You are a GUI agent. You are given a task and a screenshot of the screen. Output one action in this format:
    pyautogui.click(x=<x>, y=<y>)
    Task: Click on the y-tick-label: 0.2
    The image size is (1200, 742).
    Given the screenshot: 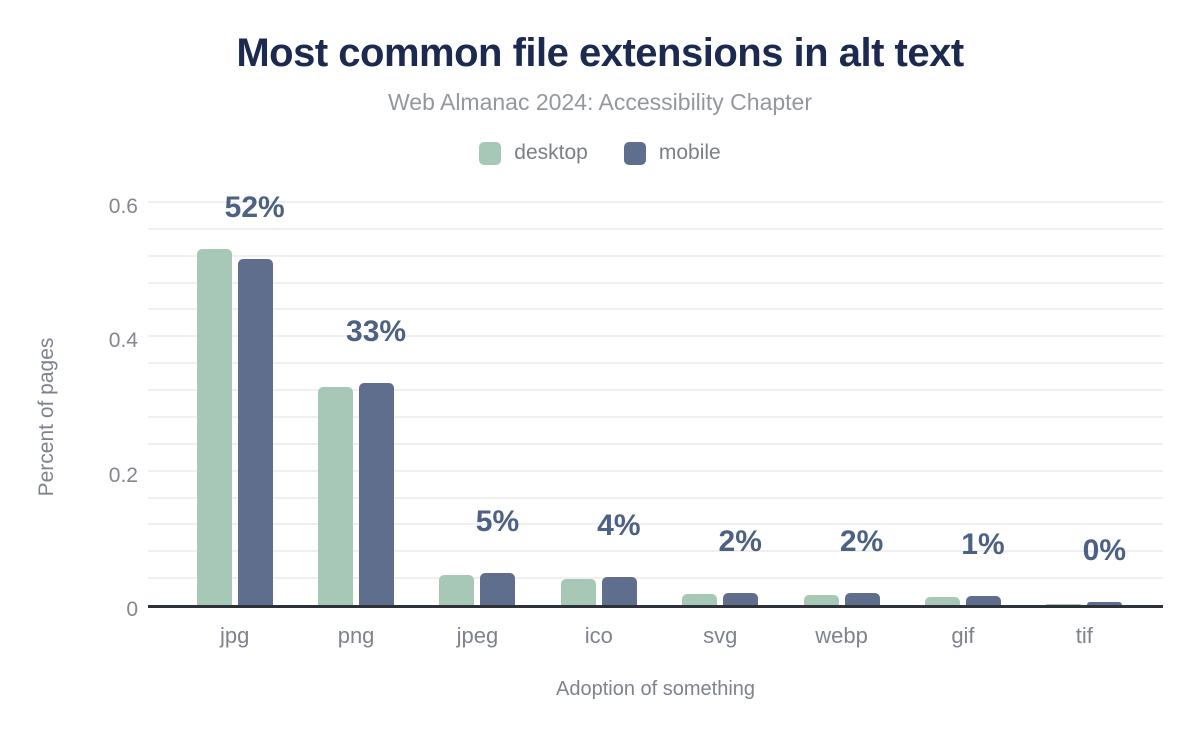 What is the action you would take?
    pyautogui.click(x=123, y=475)
    